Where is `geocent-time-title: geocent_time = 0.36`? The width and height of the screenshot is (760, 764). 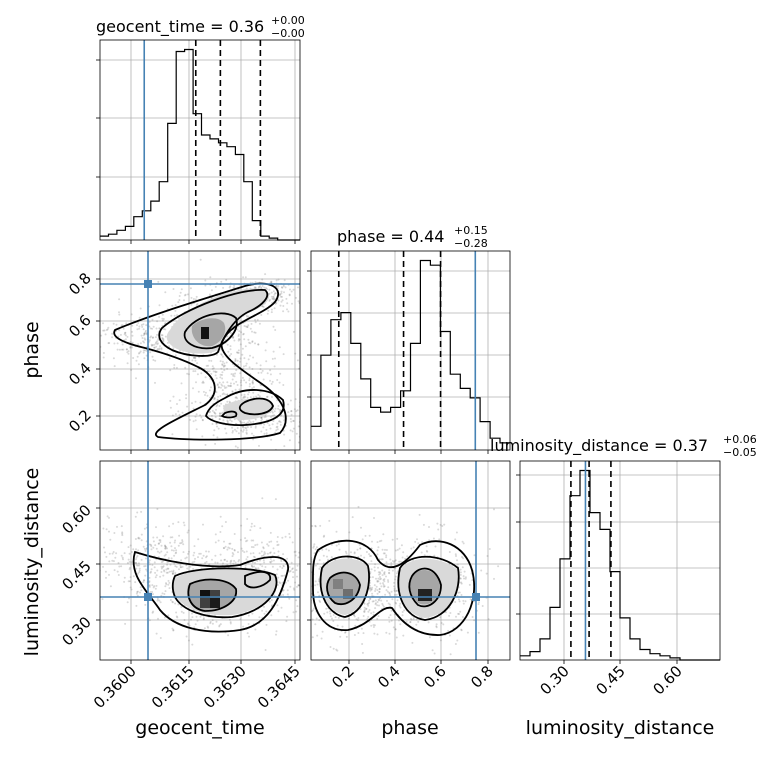 geocent-time-title: geocent_time = 0.36 is located at coordinates (180, 27).